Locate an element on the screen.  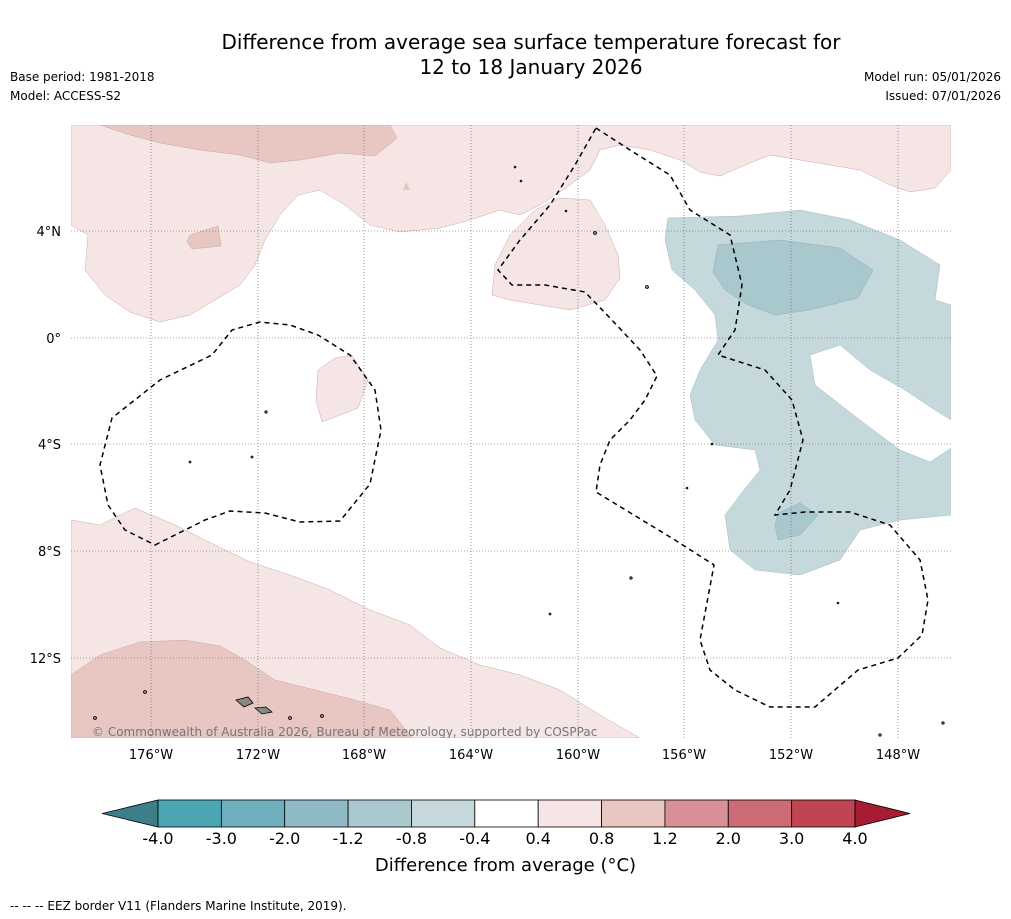
lat-label-0: 0° is located at coordinates (53, 339).